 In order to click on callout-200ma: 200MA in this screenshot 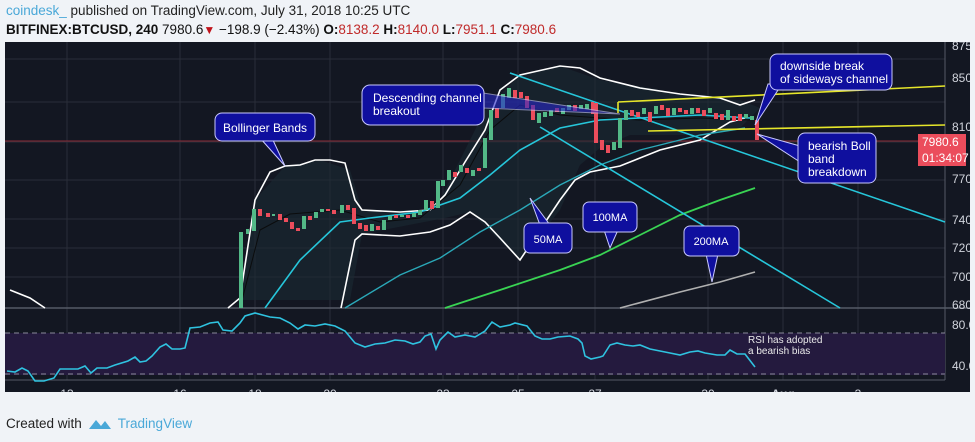, I will do `click(711, 254)`.